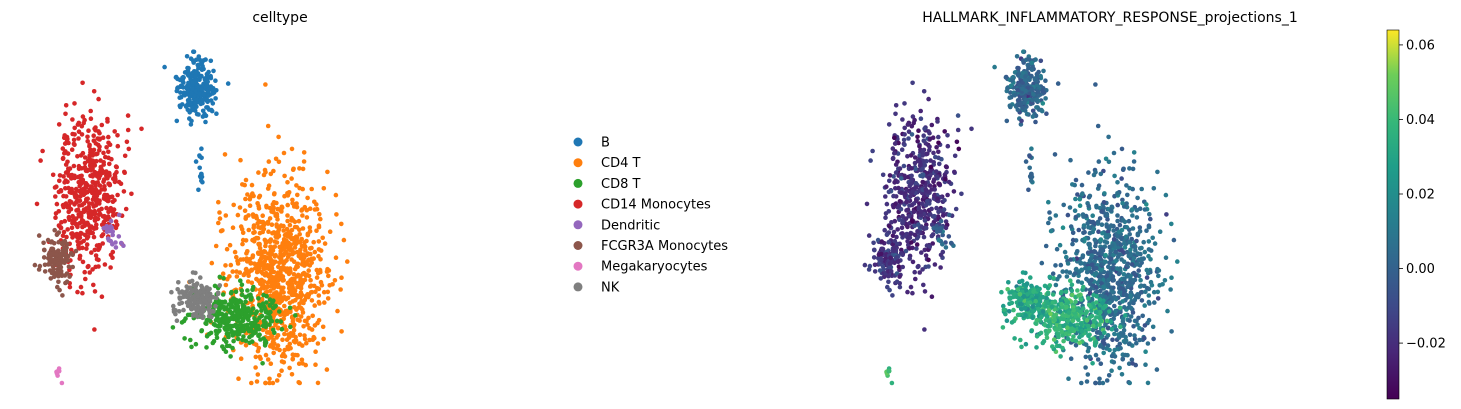 The height and width of the screenshot is (409, 1461). Describe the element at coordinates (899, 219) in the screenshot. I see `projection-point-1958` at that location.